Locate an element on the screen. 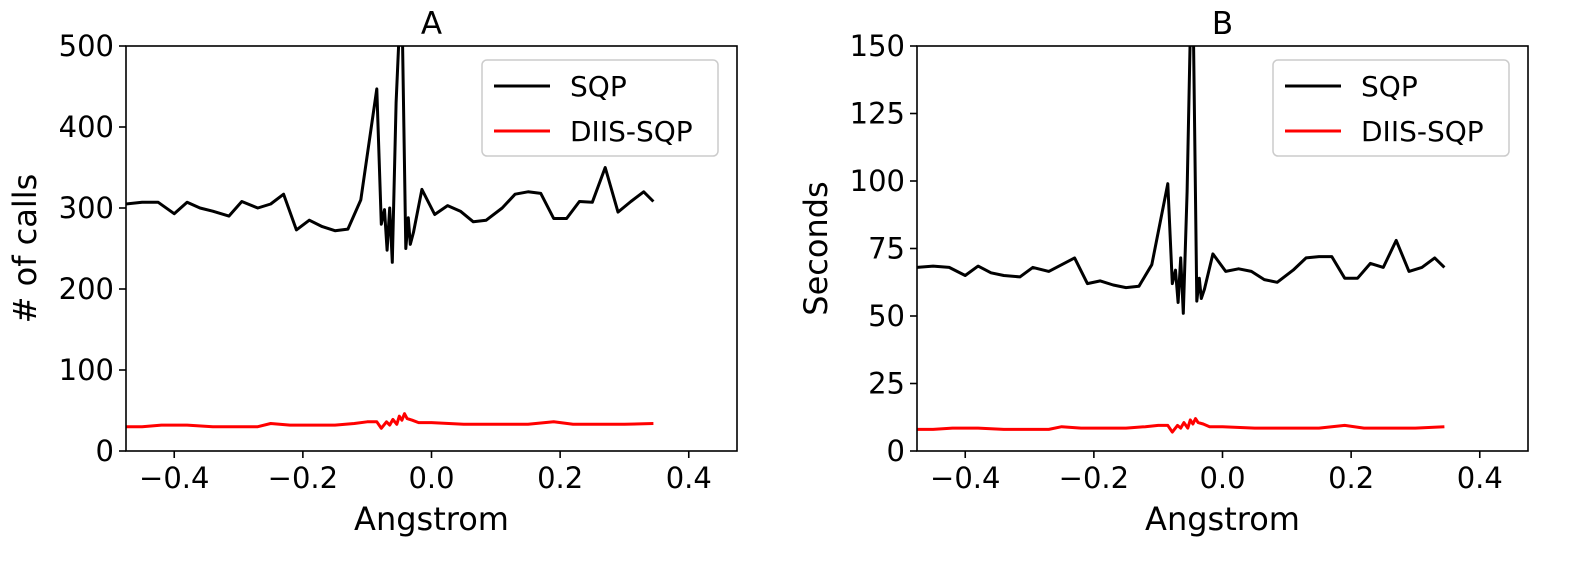 The width and height of the screenshot is (1578, 574). chart-title: B is located at coordinates (1222, 24).